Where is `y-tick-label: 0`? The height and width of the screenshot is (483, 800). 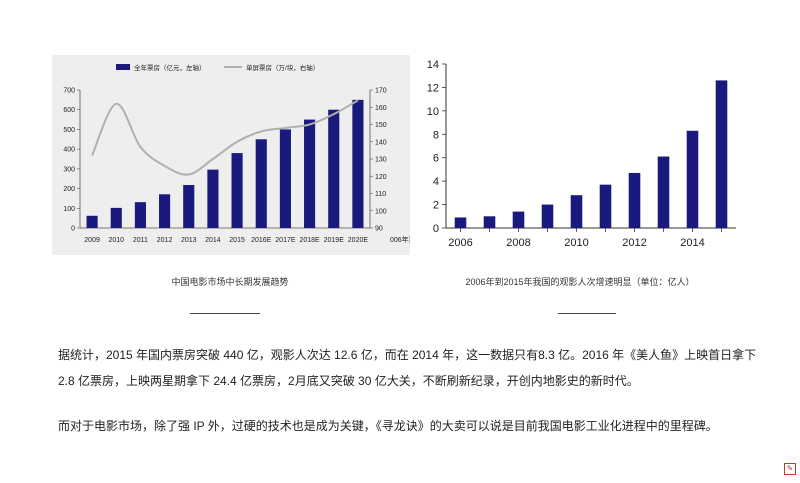 y-tick-label: 0 is located at coordinates (436, 229).